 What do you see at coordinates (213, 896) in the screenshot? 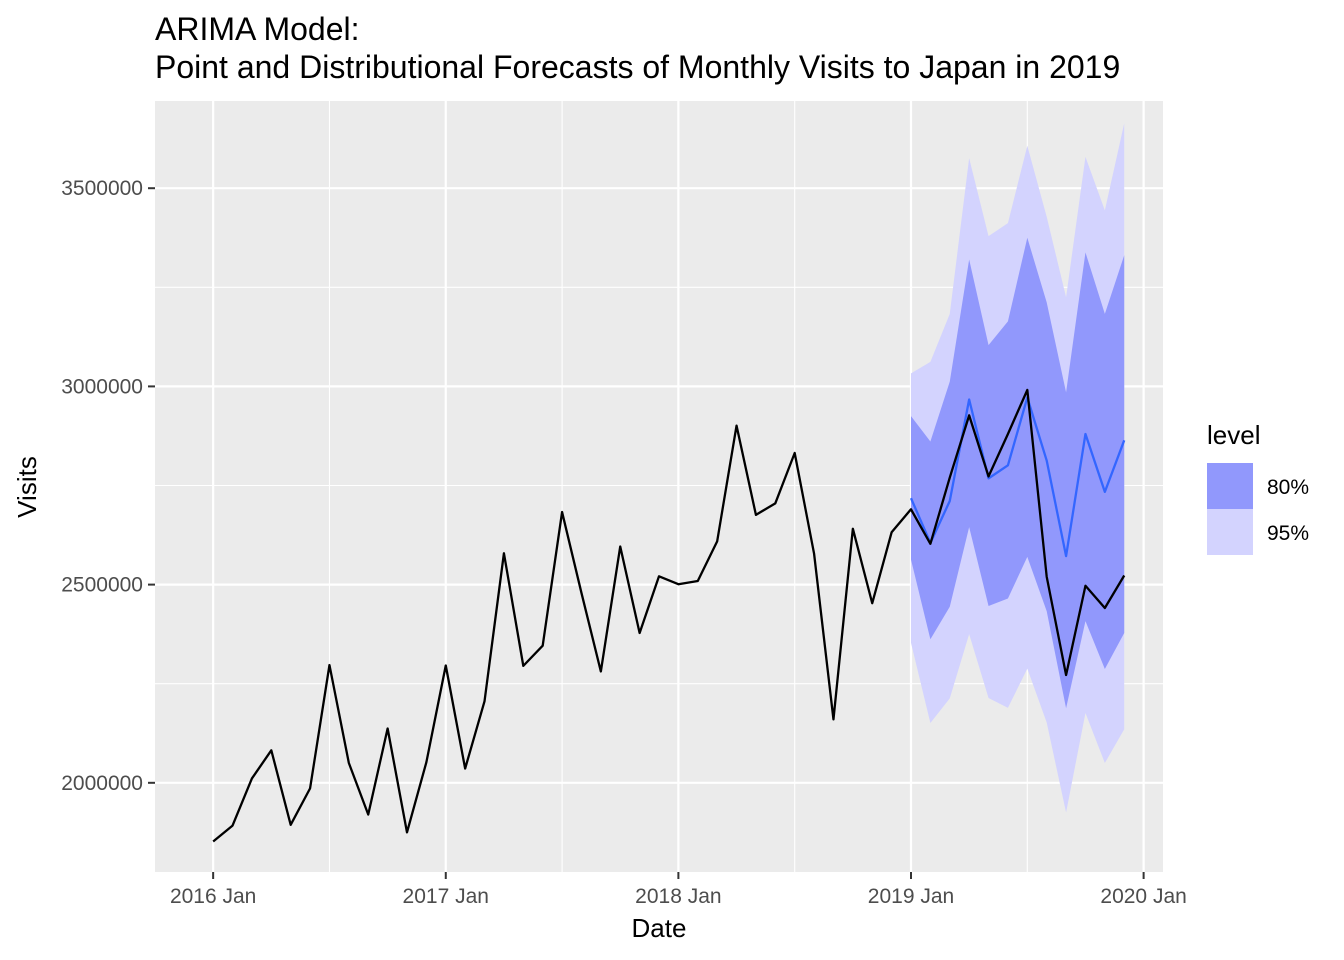
I see `x-tick-label: 2016 Jan` at bounding box center [213, 896].